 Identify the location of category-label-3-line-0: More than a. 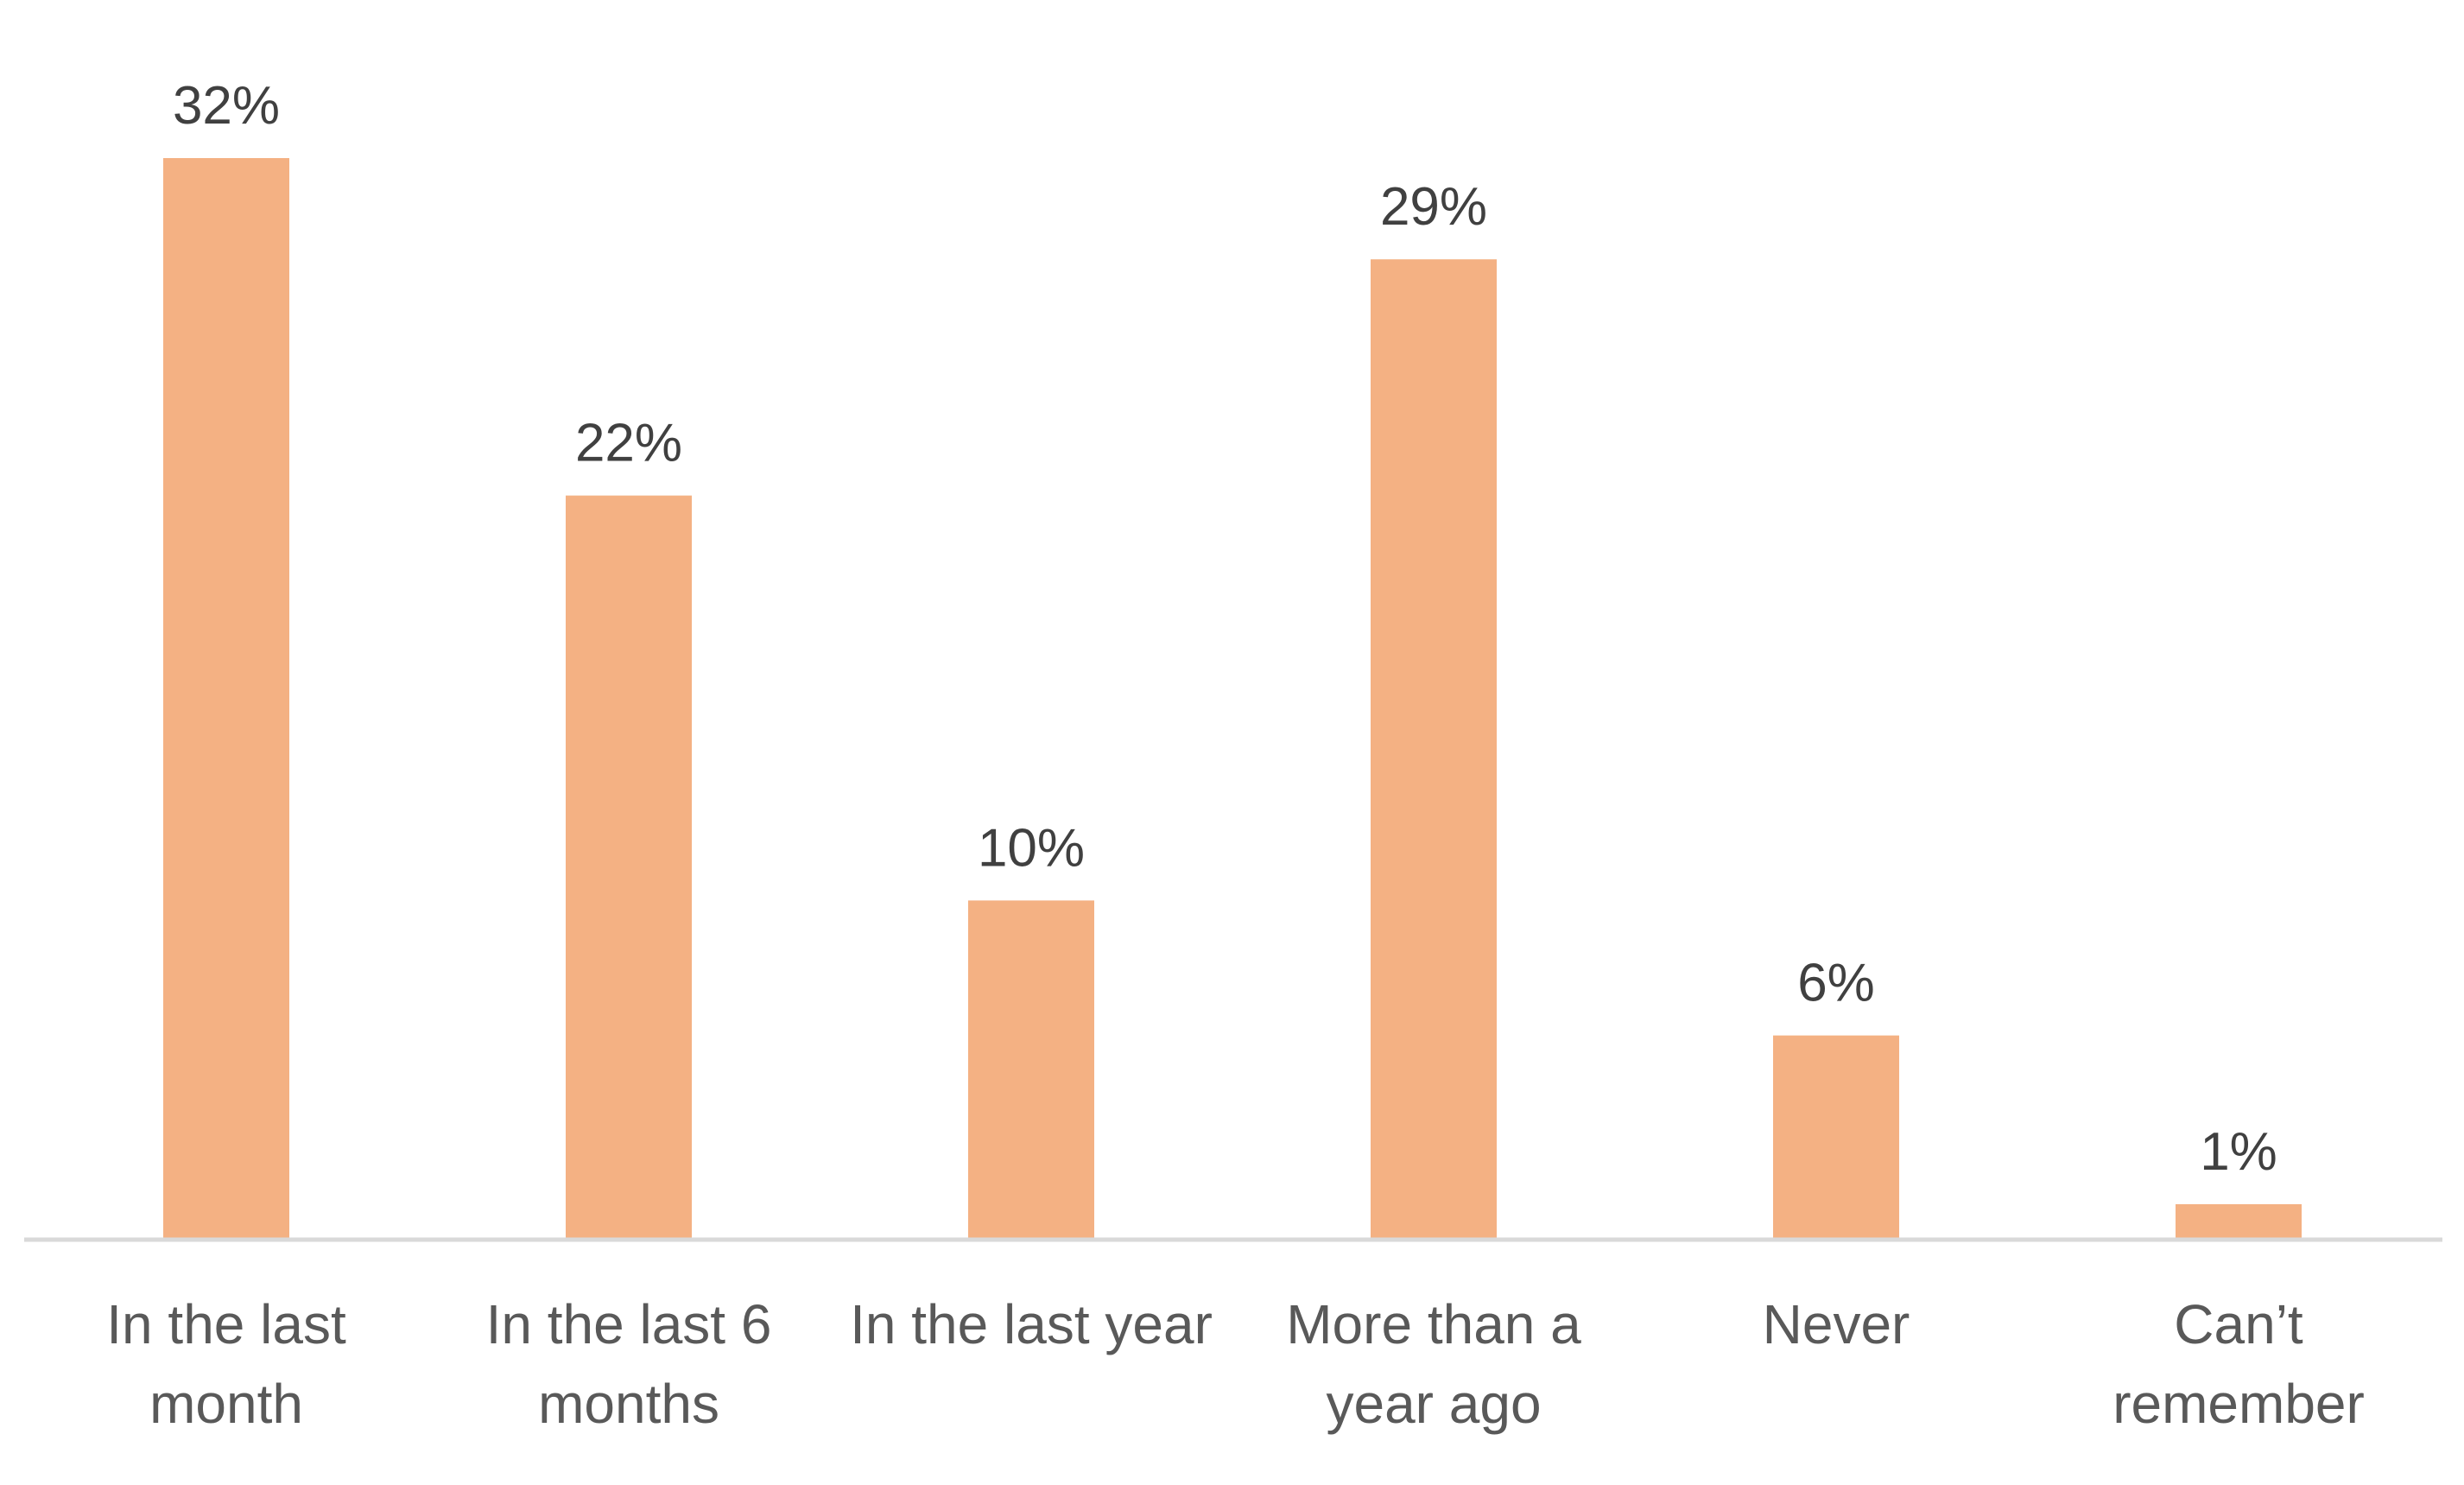
(1433, 1324).